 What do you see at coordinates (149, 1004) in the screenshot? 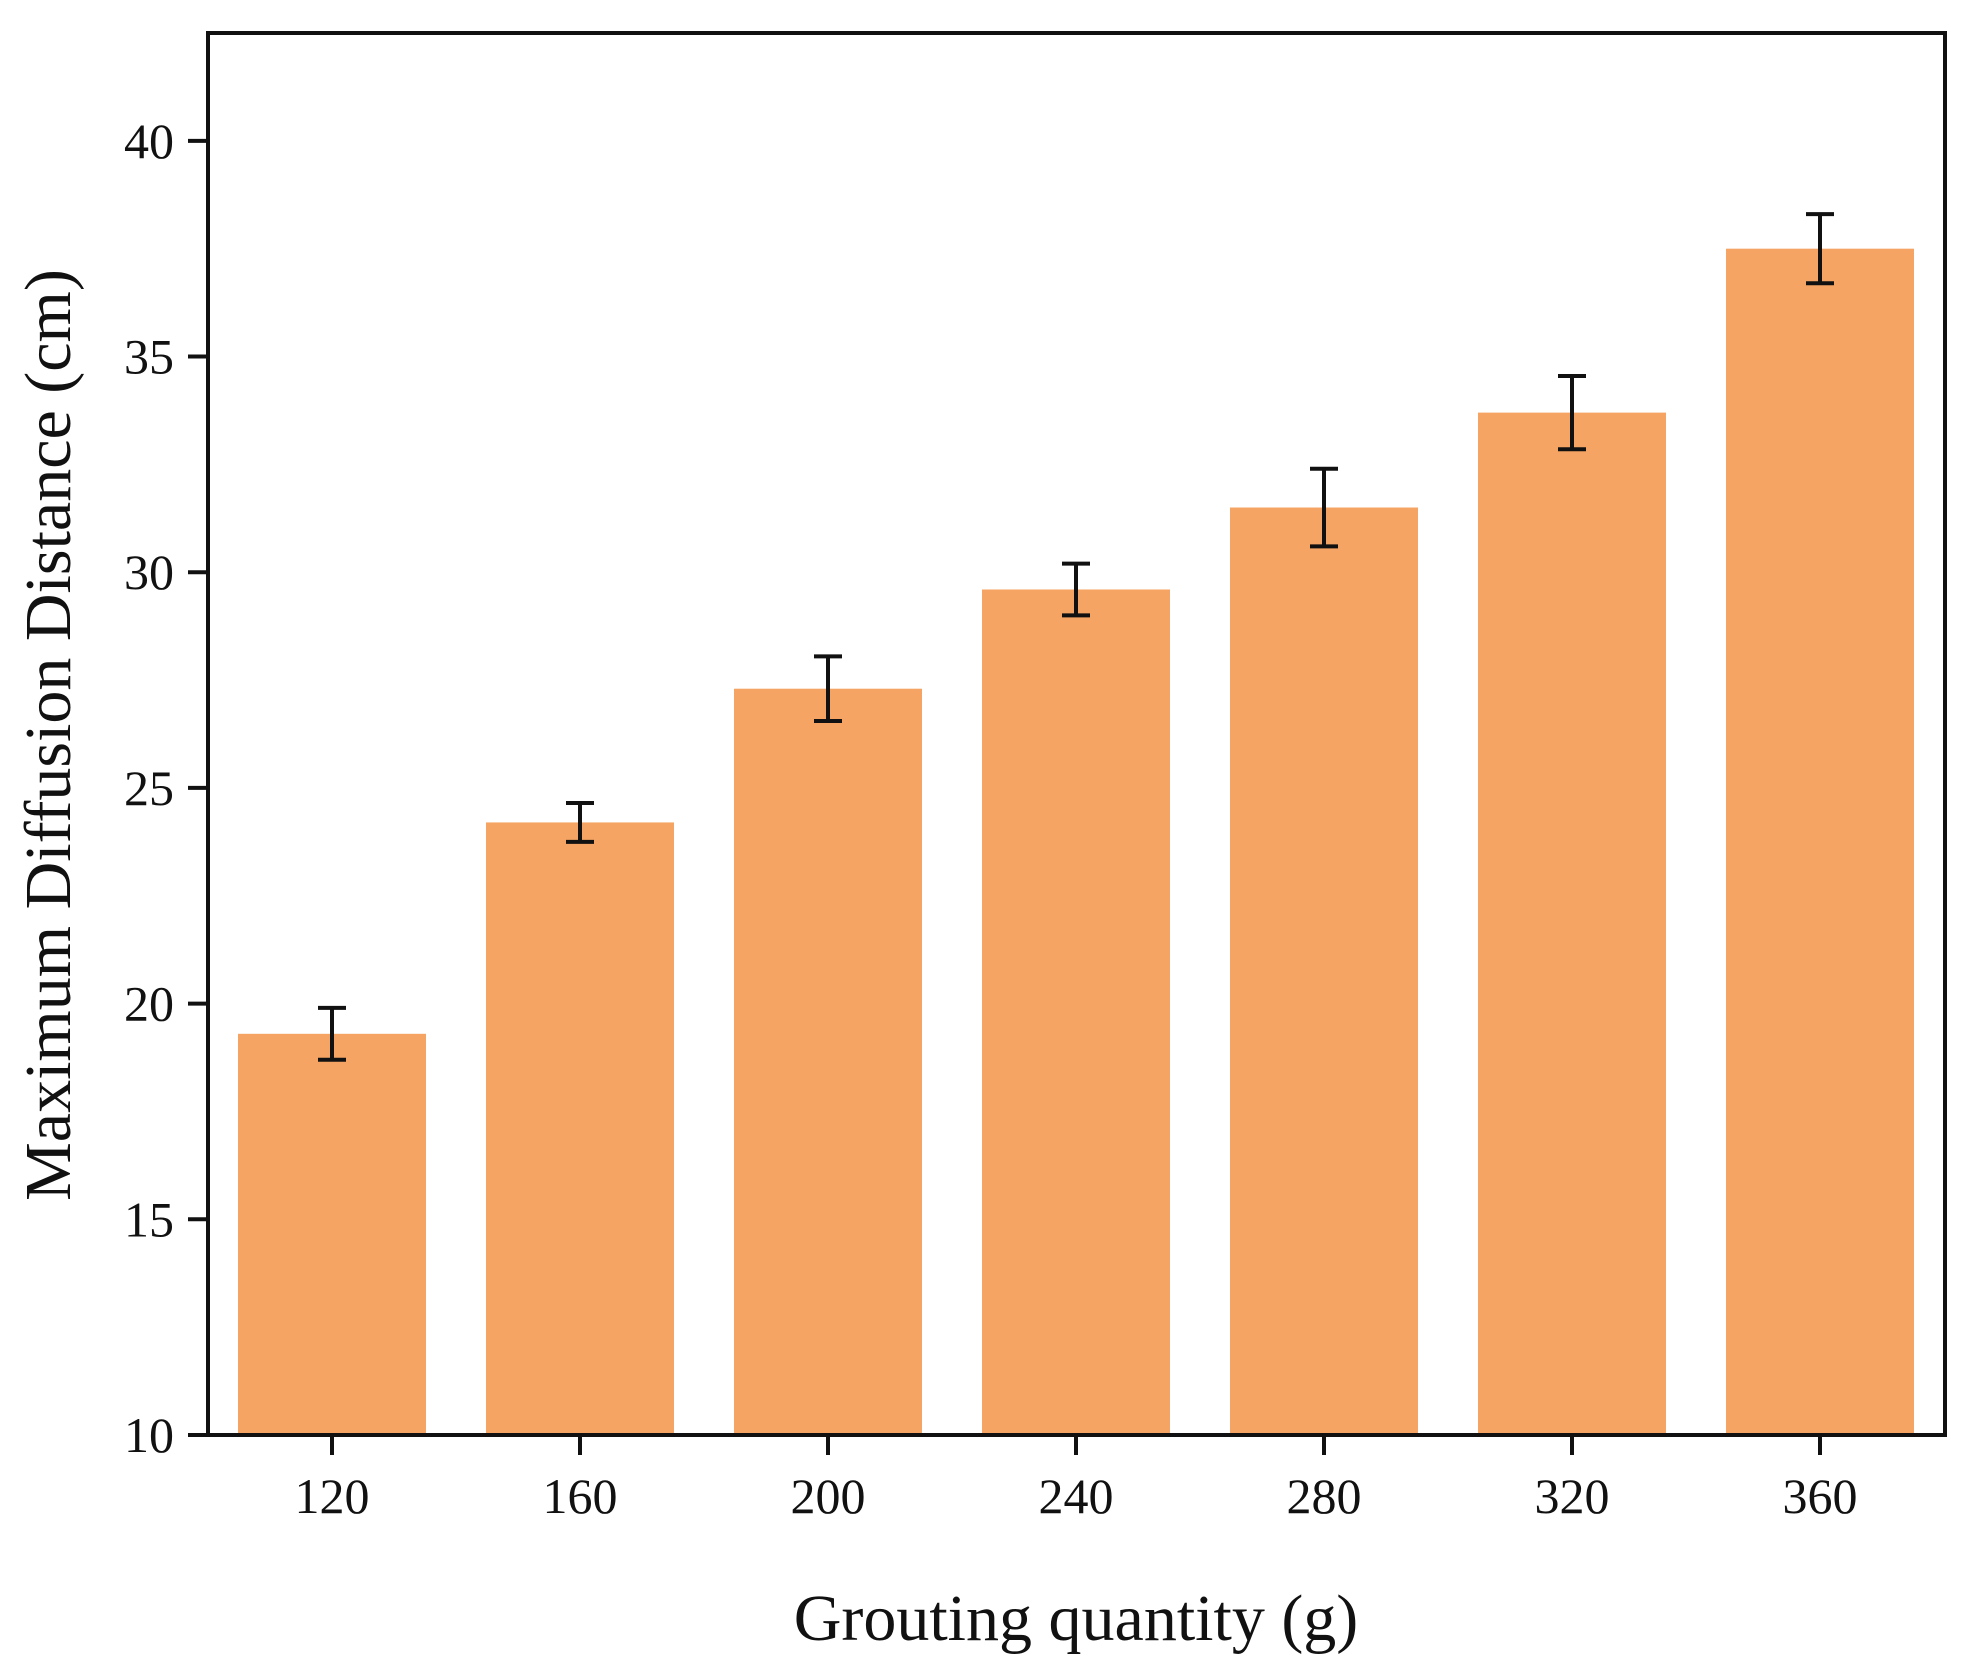
I see `y-tick-label-20: 20` at bounding box center [149, 1004].